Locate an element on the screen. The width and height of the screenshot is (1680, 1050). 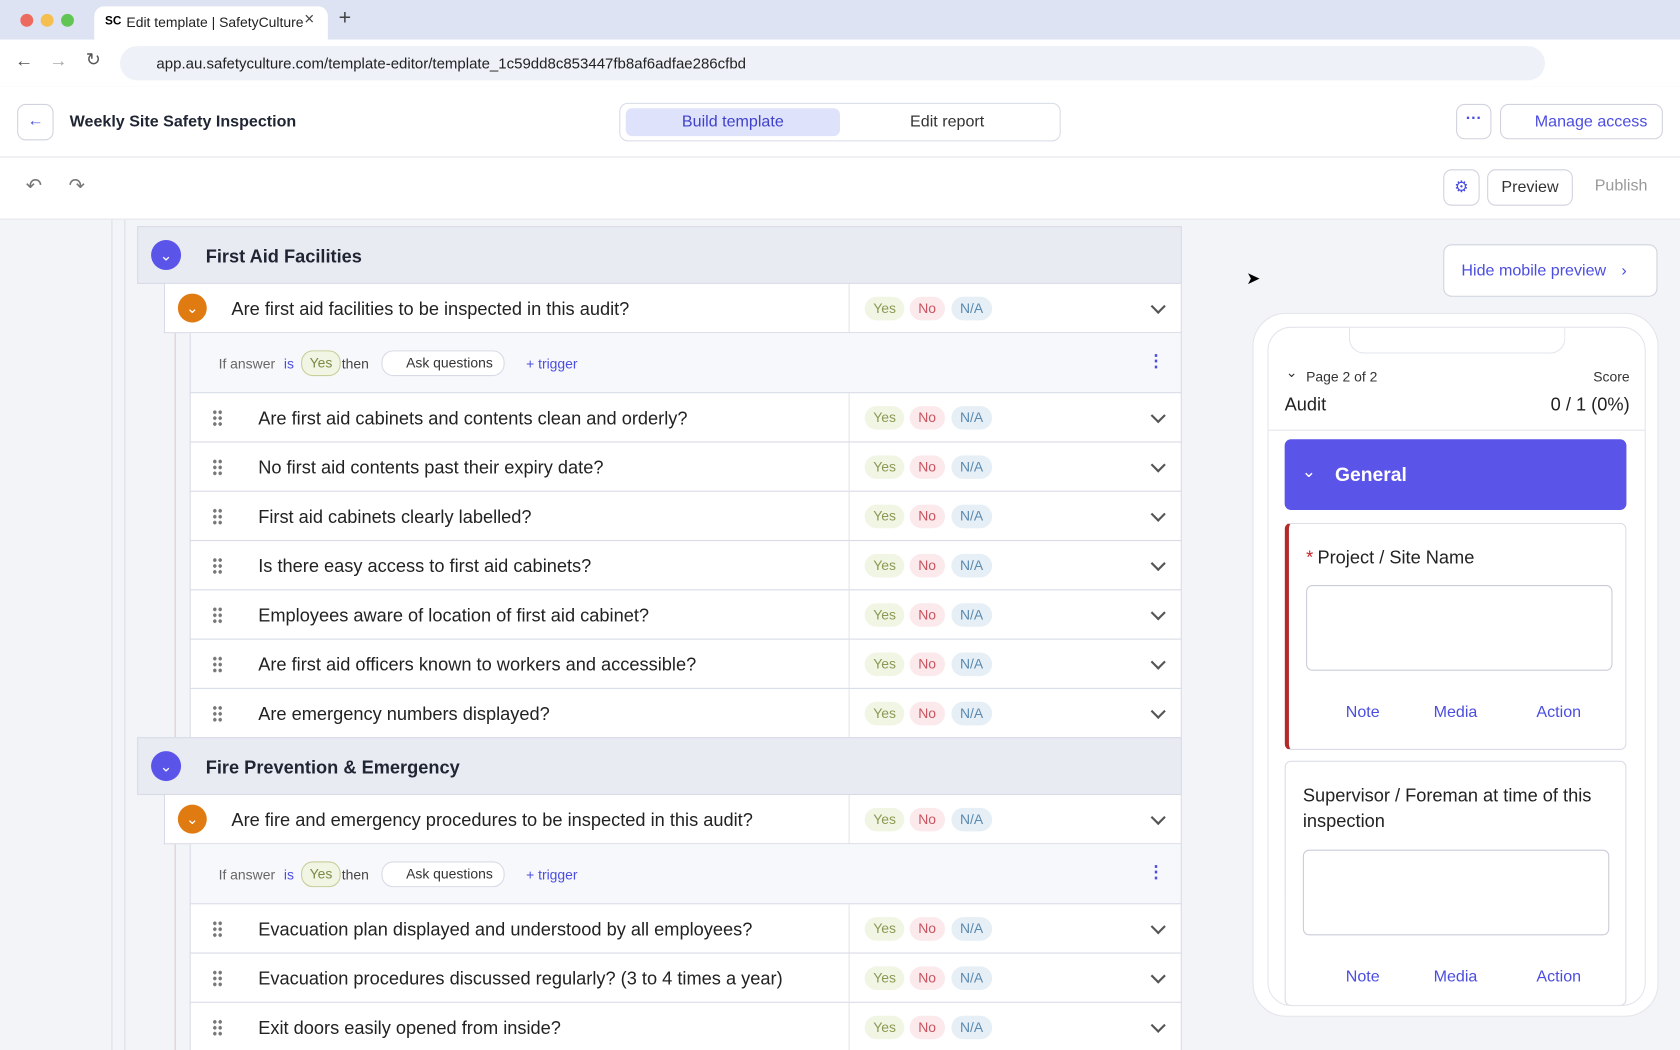
logic-action-label: Ask questions is located at coordinates (449, 873).